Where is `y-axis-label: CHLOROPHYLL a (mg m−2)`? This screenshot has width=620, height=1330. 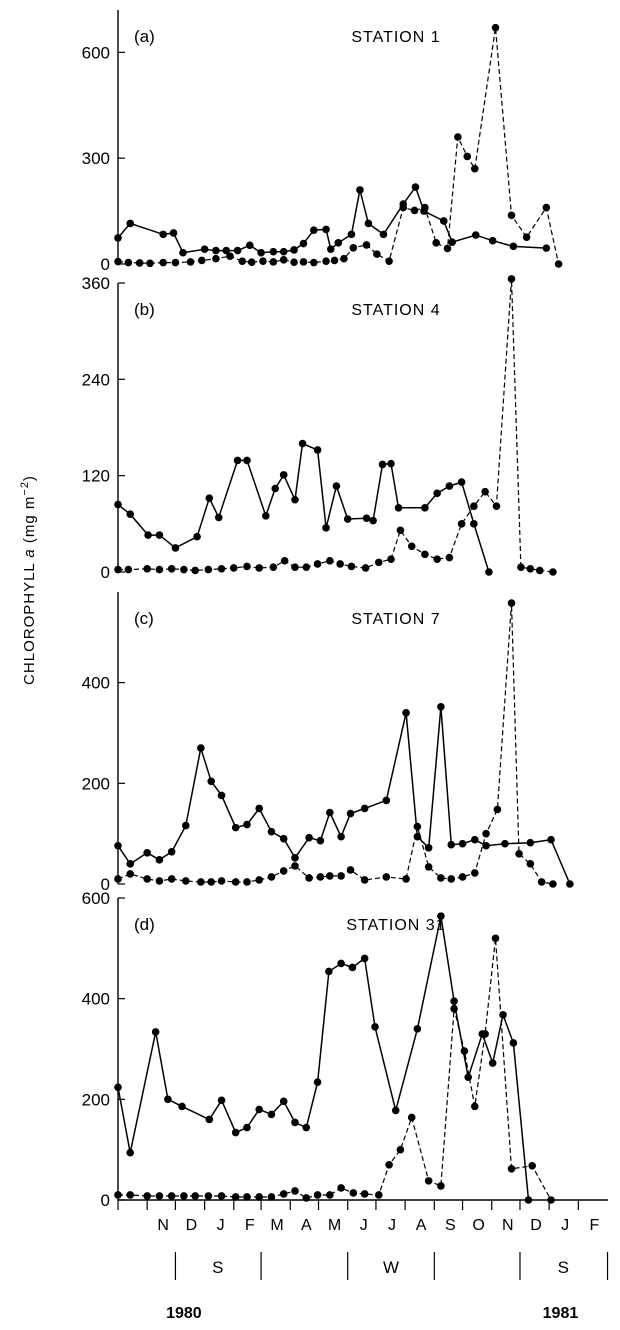
y-axis-label: CHLOROPHYLL a (mg m−2) is located at coordinates (28, 580).